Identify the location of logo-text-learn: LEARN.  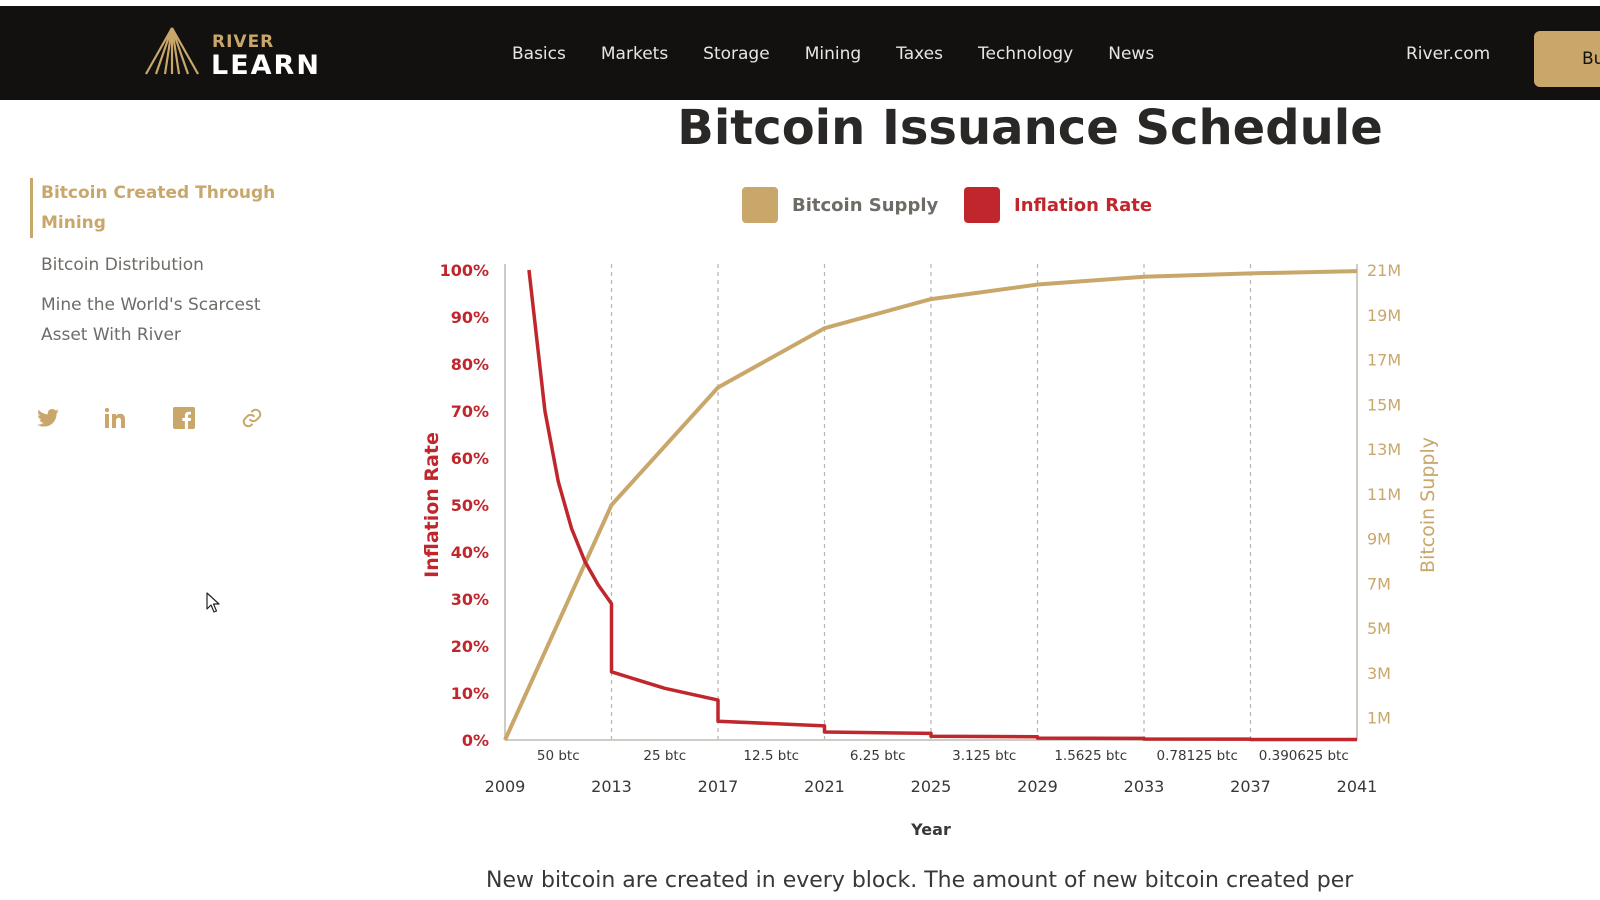
(266, 65).